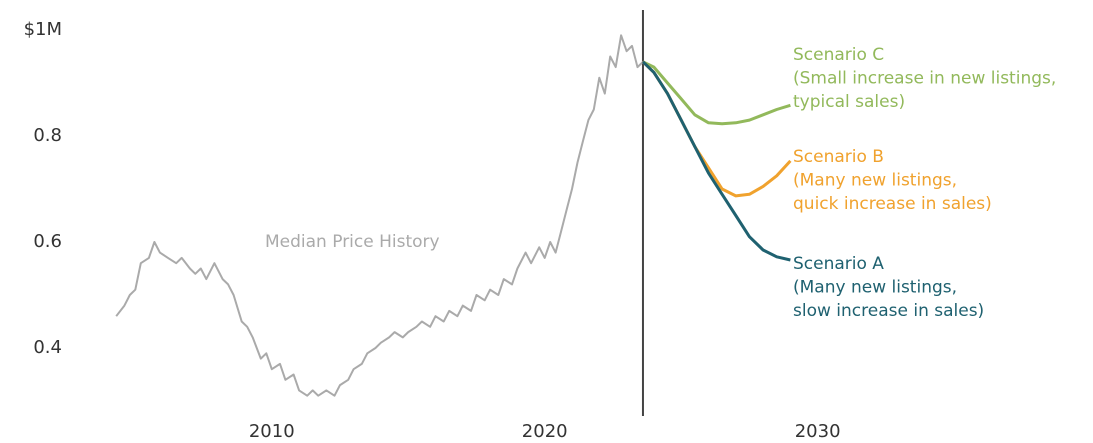 This screenshot has width=1093, height=443. What do you see at coordinates (47, 241) in the screenshot?
I see `y-tick-label: 0.6` at bounding box center [47, 241].